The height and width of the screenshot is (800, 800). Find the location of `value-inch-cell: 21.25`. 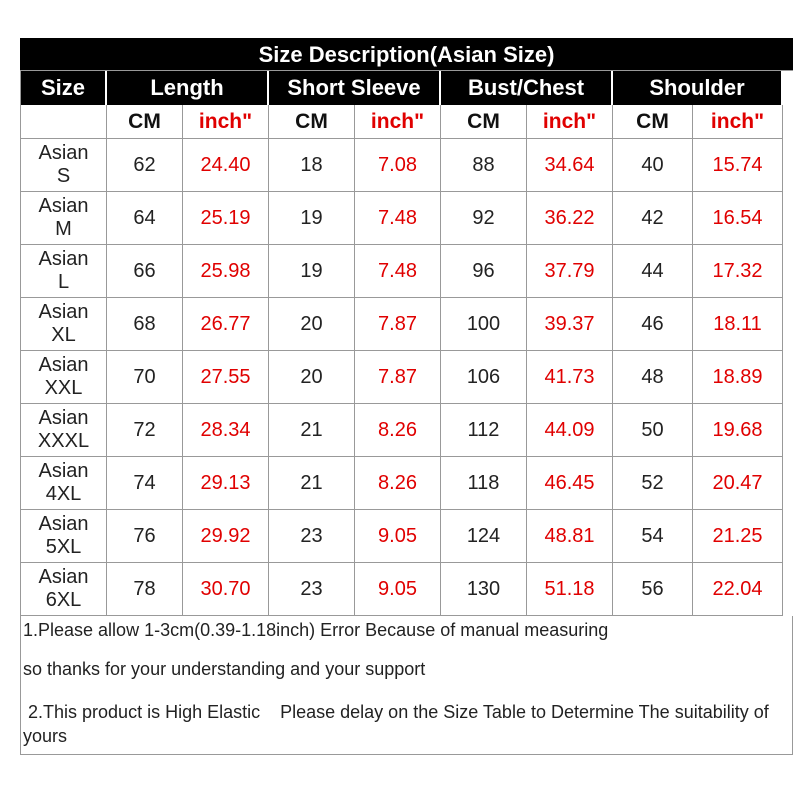

value-inch-cell: 21.25 is located at coordinates (738, 536).